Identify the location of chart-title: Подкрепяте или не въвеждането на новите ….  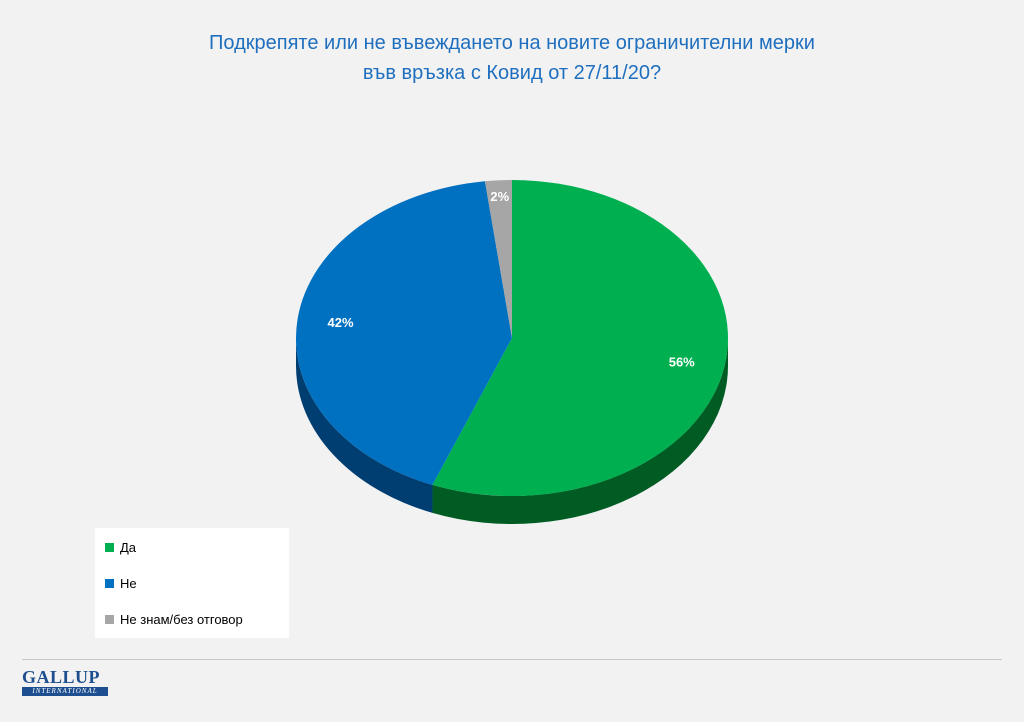
(512, 58).